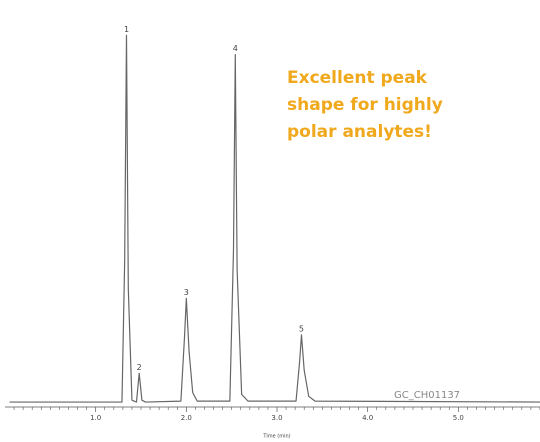  I want to click on peak-label: 3, so click(186, 292).